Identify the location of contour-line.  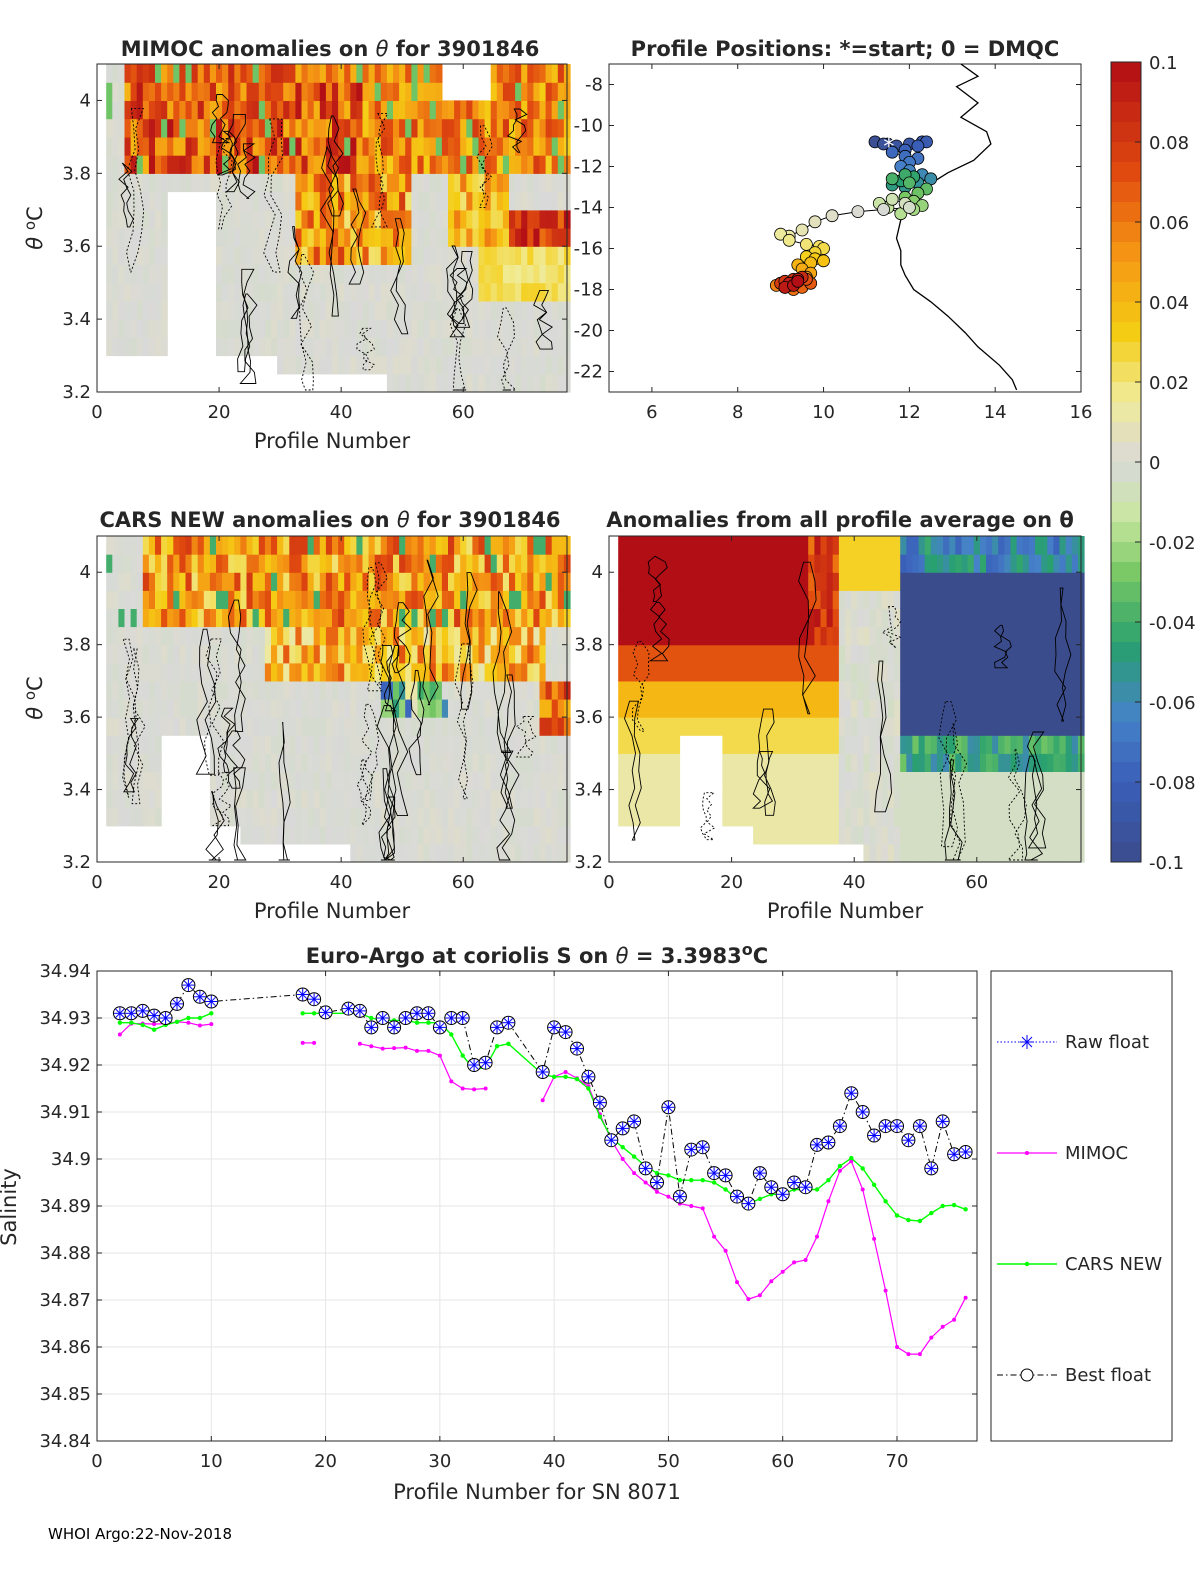
(430, 632).